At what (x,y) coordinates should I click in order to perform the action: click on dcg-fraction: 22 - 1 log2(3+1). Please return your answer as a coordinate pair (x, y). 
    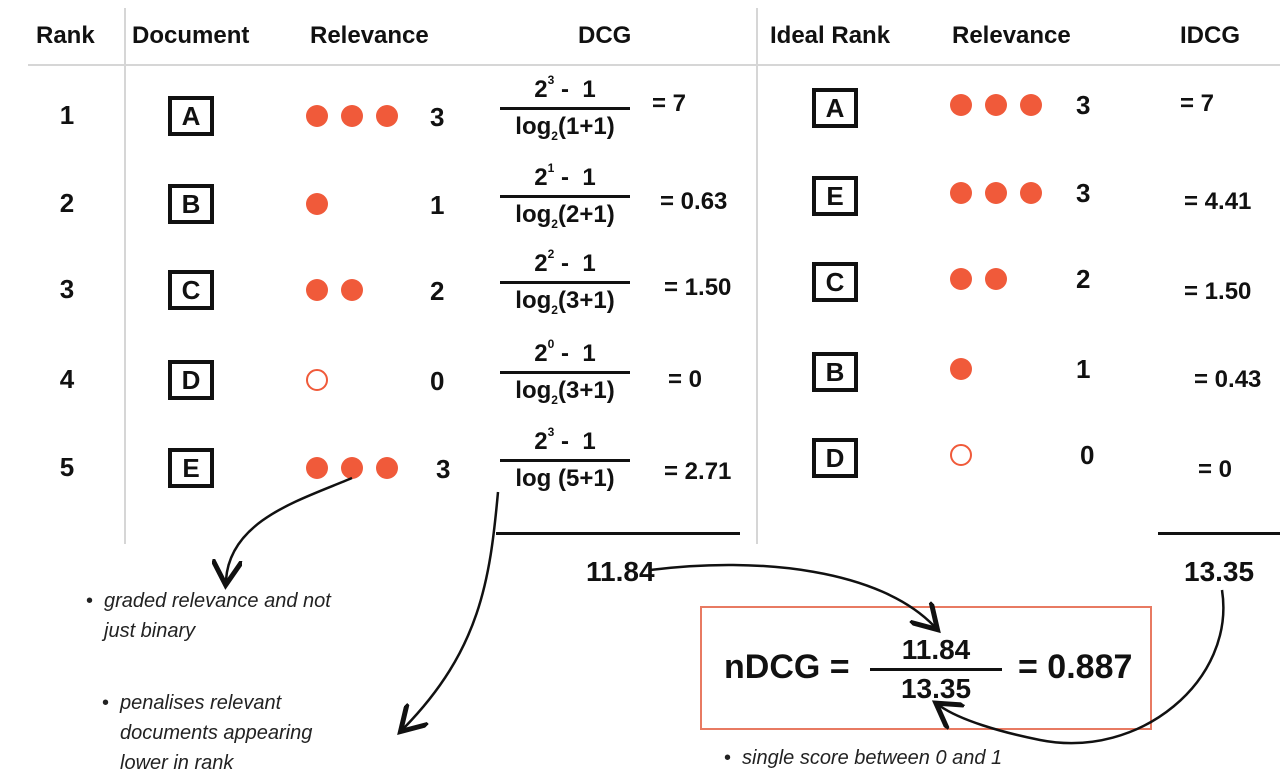
    Looking at the image, I should click on (565, 282).